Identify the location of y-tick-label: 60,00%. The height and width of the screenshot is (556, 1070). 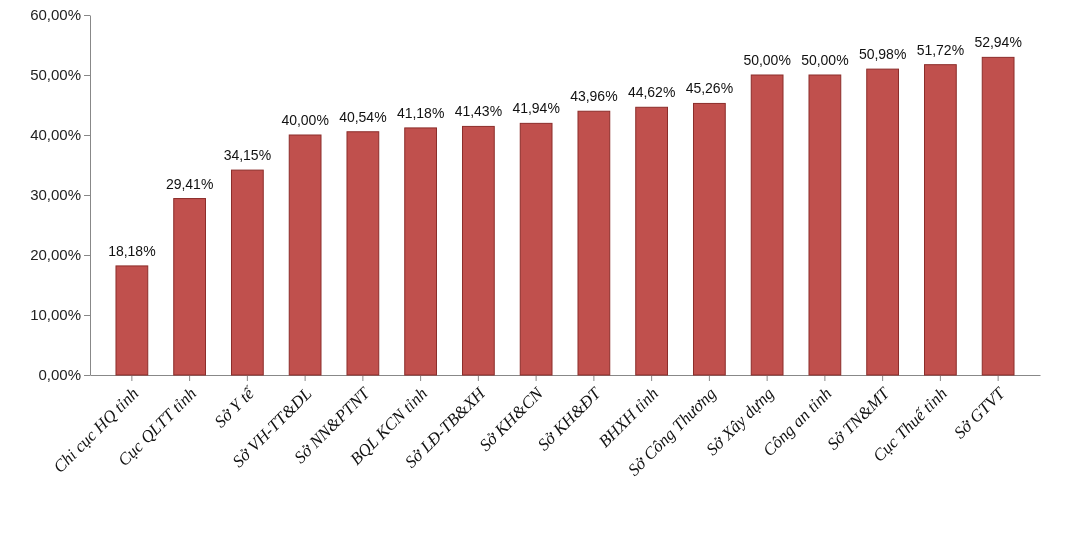
(55, 15).